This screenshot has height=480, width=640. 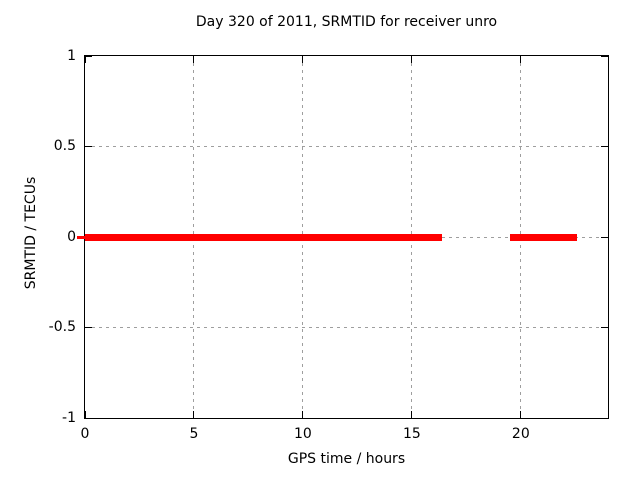 What do you see at coordinates (64, 146) in the screenshot?
I see `y-tick-label: 0.5` at bounding box center [64, 146].